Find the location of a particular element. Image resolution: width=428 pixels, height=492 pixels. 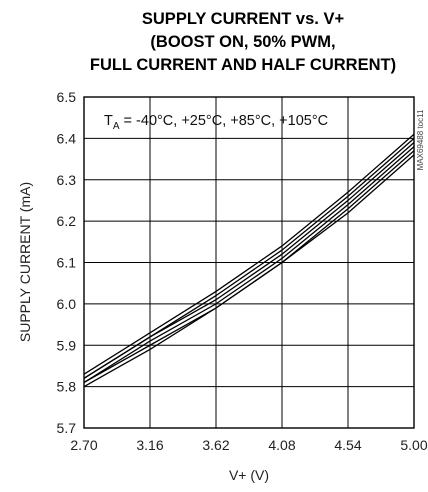

chart-title-line-1: SUPPLY CURRENT vs. V+ is located at coordinates (243, 19).